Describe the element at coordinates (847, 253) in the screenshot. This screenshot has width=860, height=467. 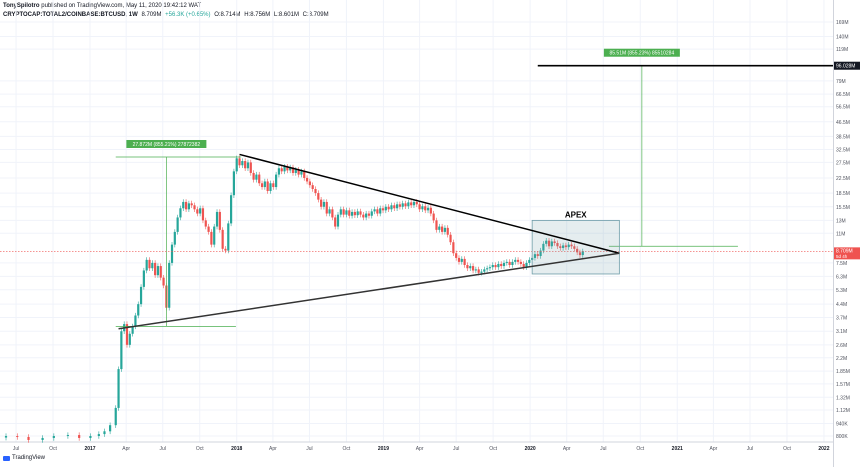
I see `current-price-tag-bg` at that location.